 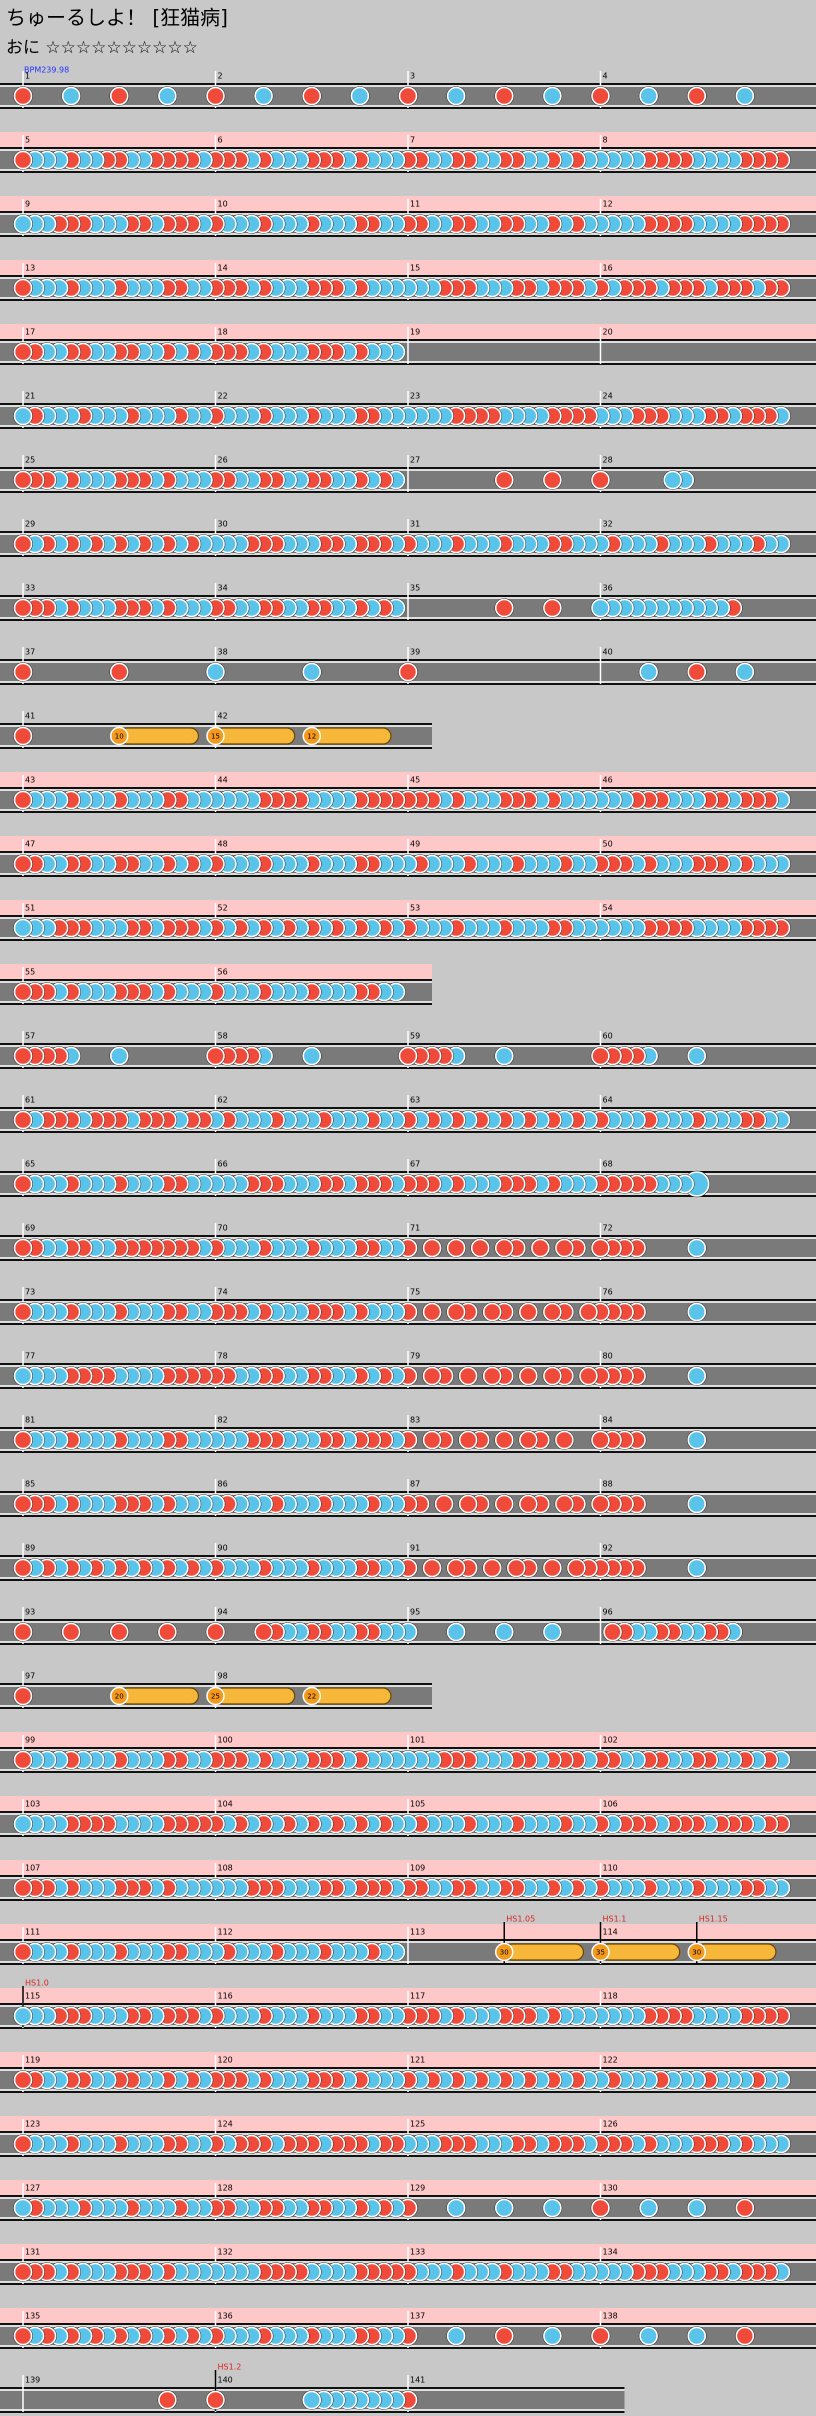 I want to click on measure-number: 68, so click(x=608, y=1164).